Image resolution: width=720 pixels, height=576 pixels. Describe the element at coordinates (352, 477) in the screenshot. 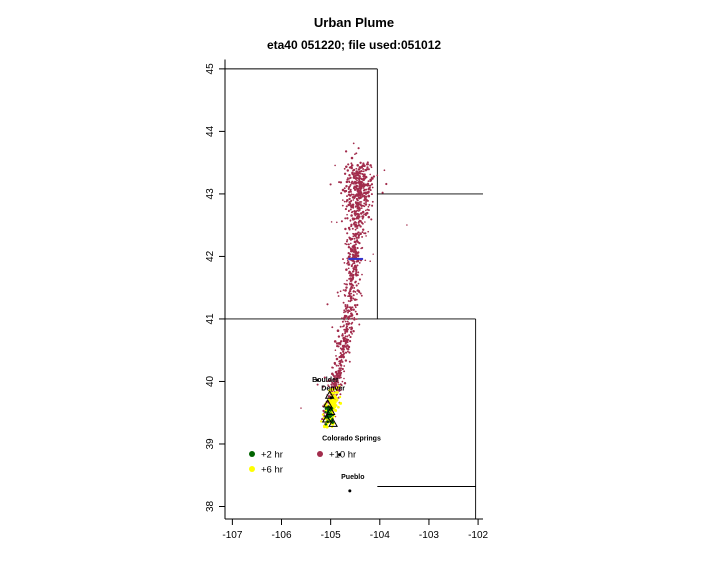

I see `city-label: Pueblo` at that location.